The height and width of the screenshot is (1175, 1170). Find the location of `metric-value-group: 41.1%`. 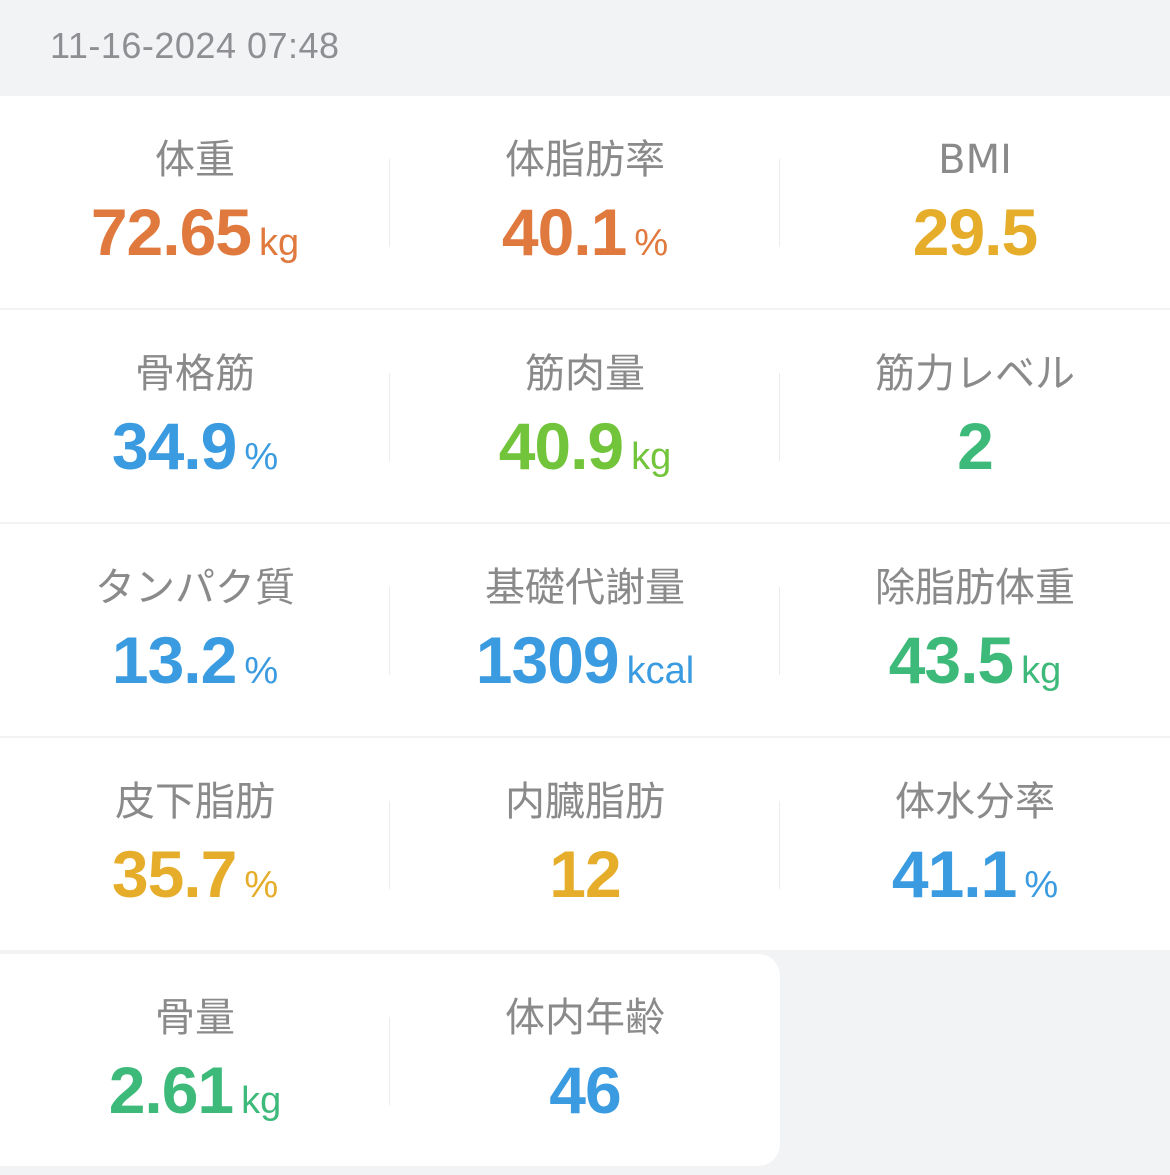

metric-value-group: 41.1% is located at coordinates (975, 874).